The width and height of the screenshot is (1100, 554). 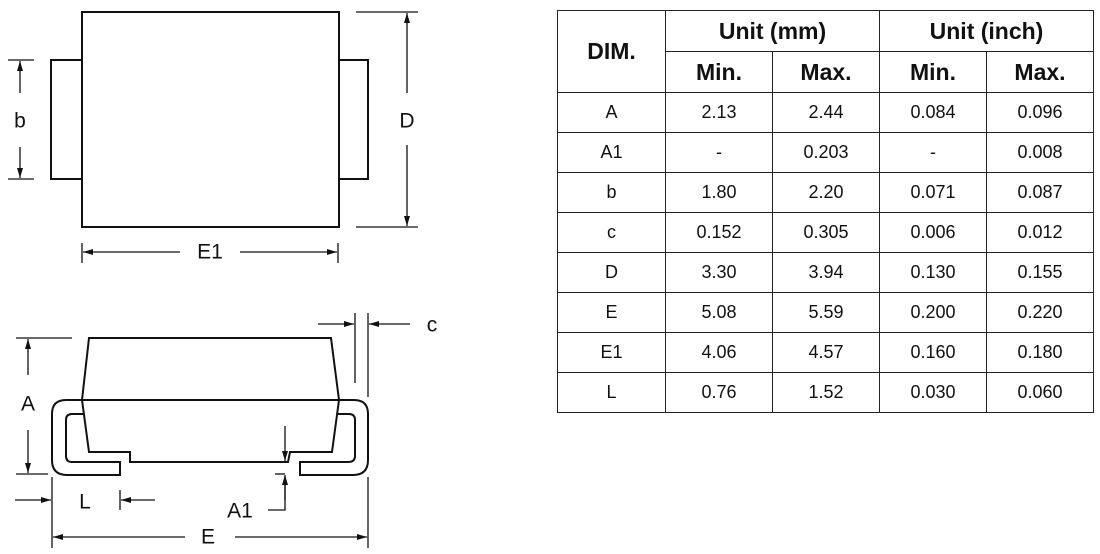 What do you see at coordinates (66, 119) in the screenshot?
I see `left-lead-top` at bounding box center [66, 119].